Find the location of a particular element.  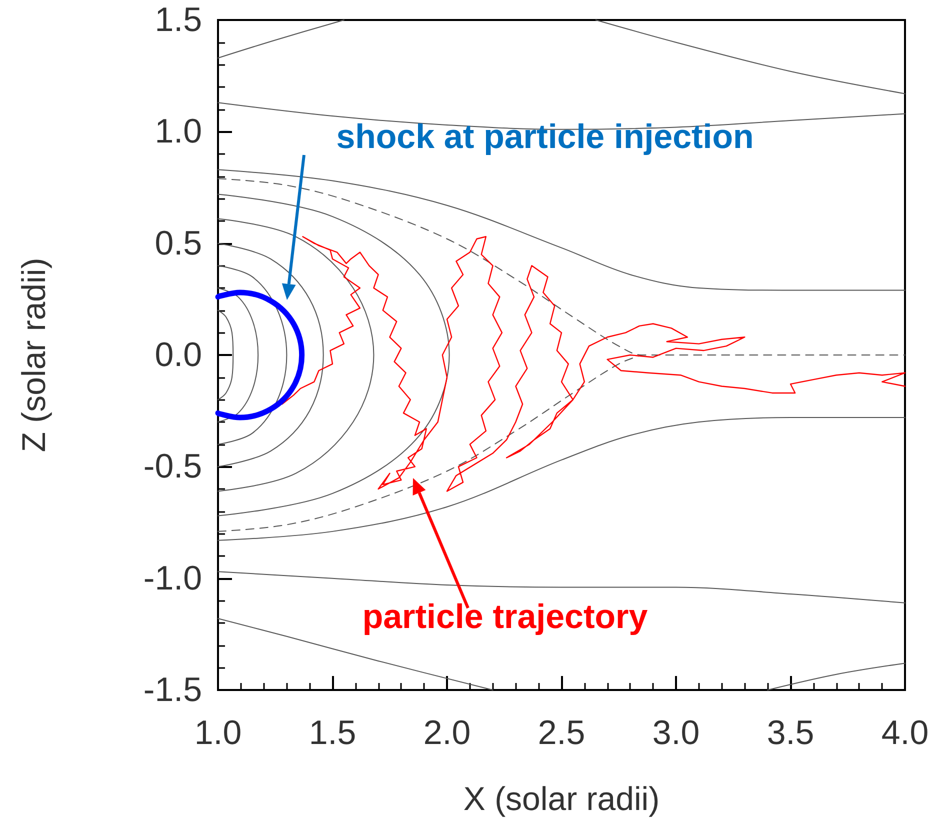

x-tick-label: 3.0 is located at coordinates (676, 733).